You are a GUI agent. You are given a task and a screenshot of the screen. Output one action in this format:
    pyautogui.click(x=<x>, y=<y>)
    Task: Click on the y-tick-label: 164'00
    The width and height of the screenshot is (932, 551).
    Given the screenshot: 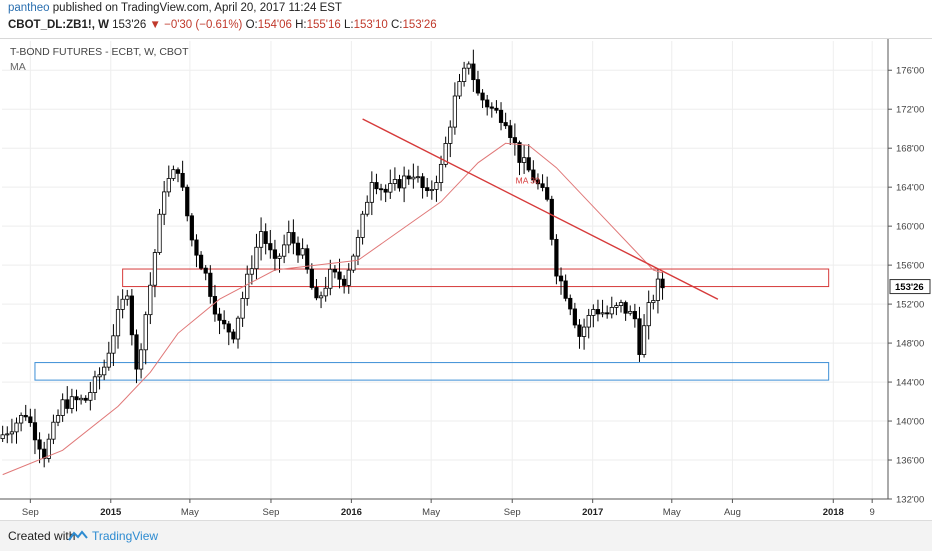 What is the action you would take?
    pyautogui.click(x=910, y=188)
    